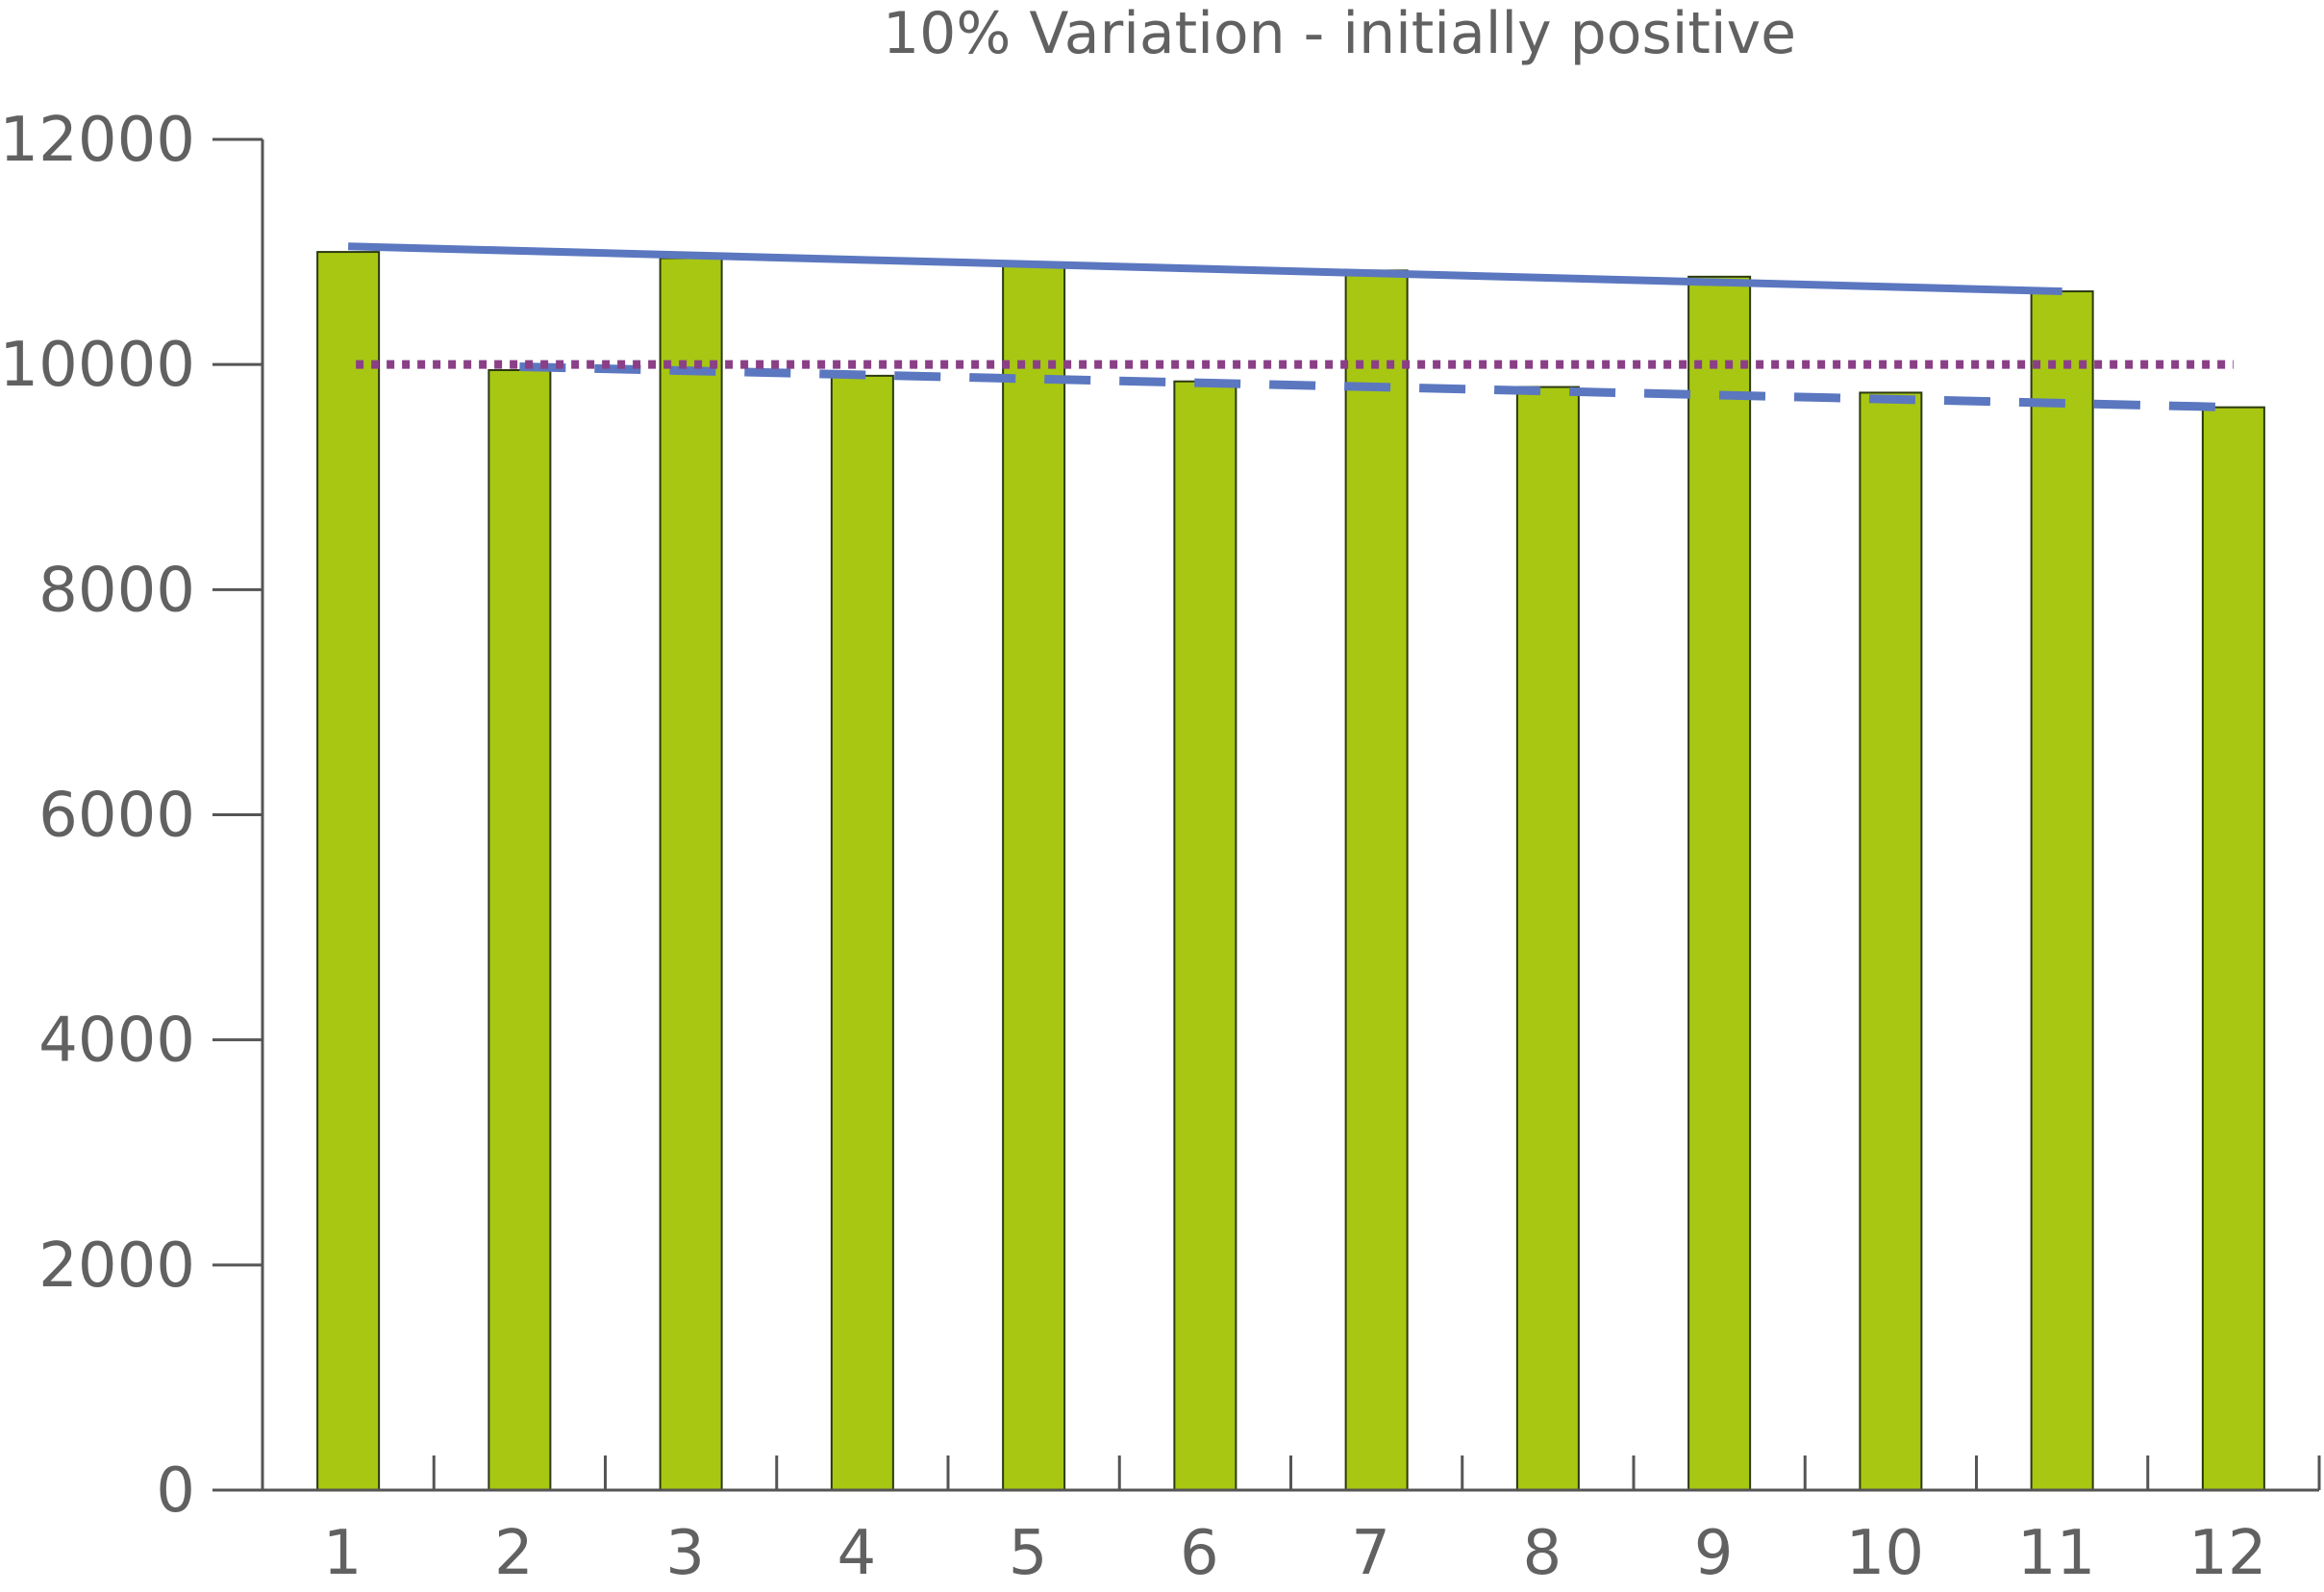  I want to click on x-tick-label: 3, so click(685, 1553).